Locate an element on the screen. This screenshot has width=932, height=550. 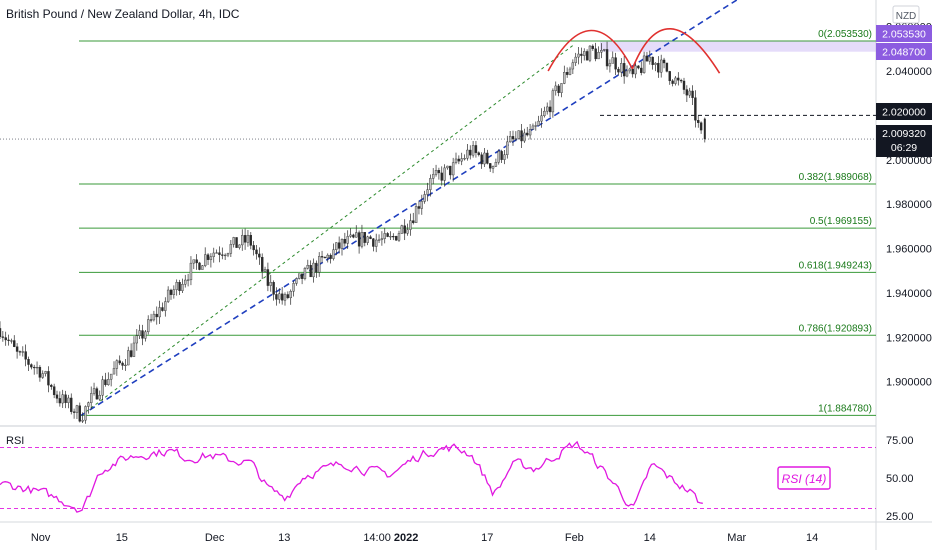
time-tick-label: 2022 is located at coordinates (406, 538).